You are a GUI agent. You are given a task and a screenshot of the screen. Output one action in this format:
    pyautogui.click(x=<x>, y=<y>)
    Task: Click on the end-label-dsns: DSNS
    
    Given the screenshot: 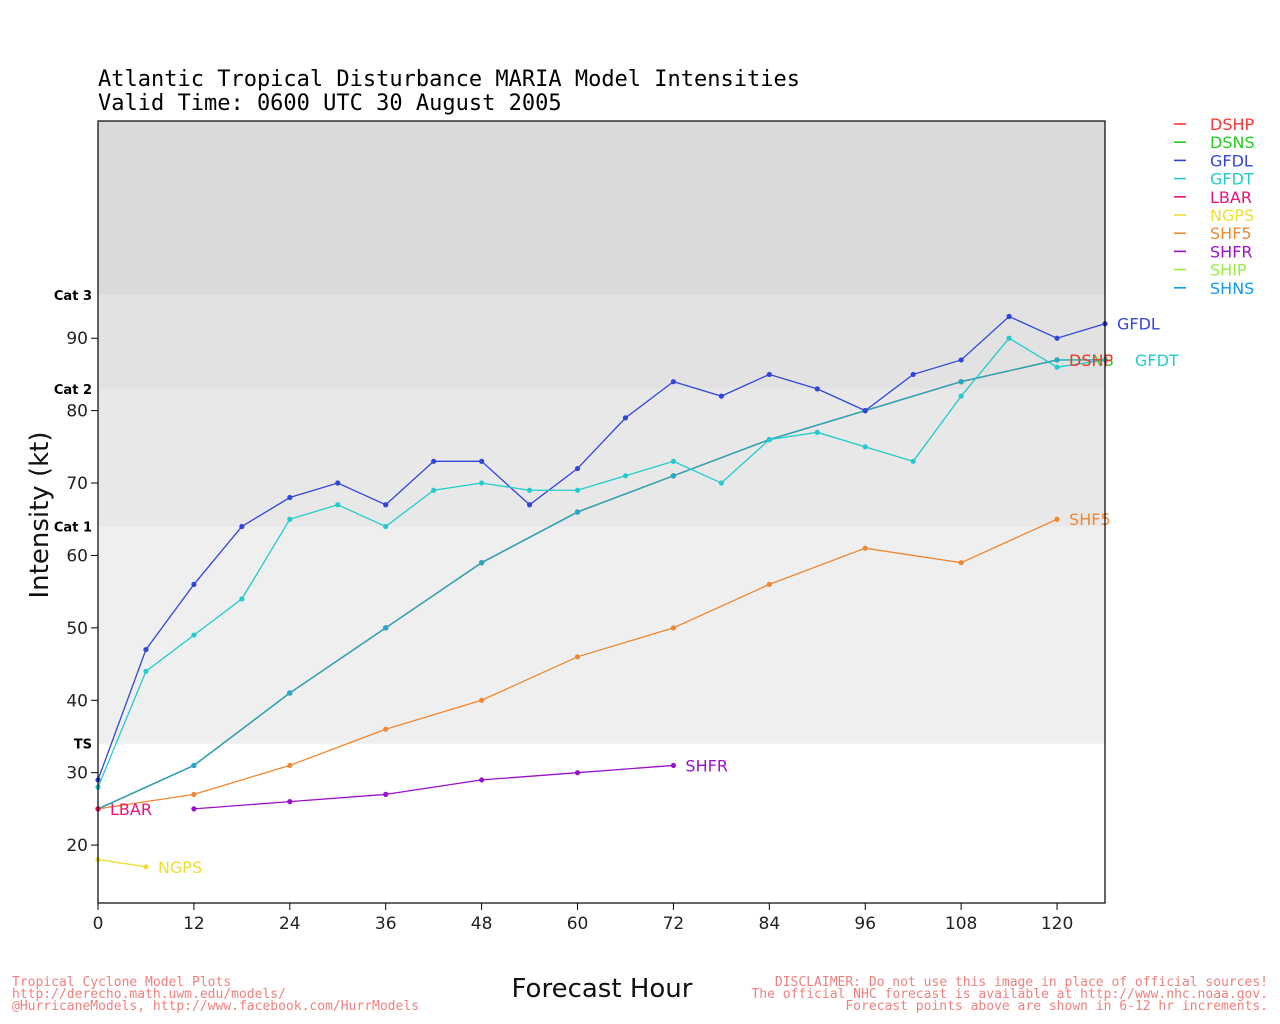 What is the action you would take?
    pyautogui.click(x=1091, y=360)
    